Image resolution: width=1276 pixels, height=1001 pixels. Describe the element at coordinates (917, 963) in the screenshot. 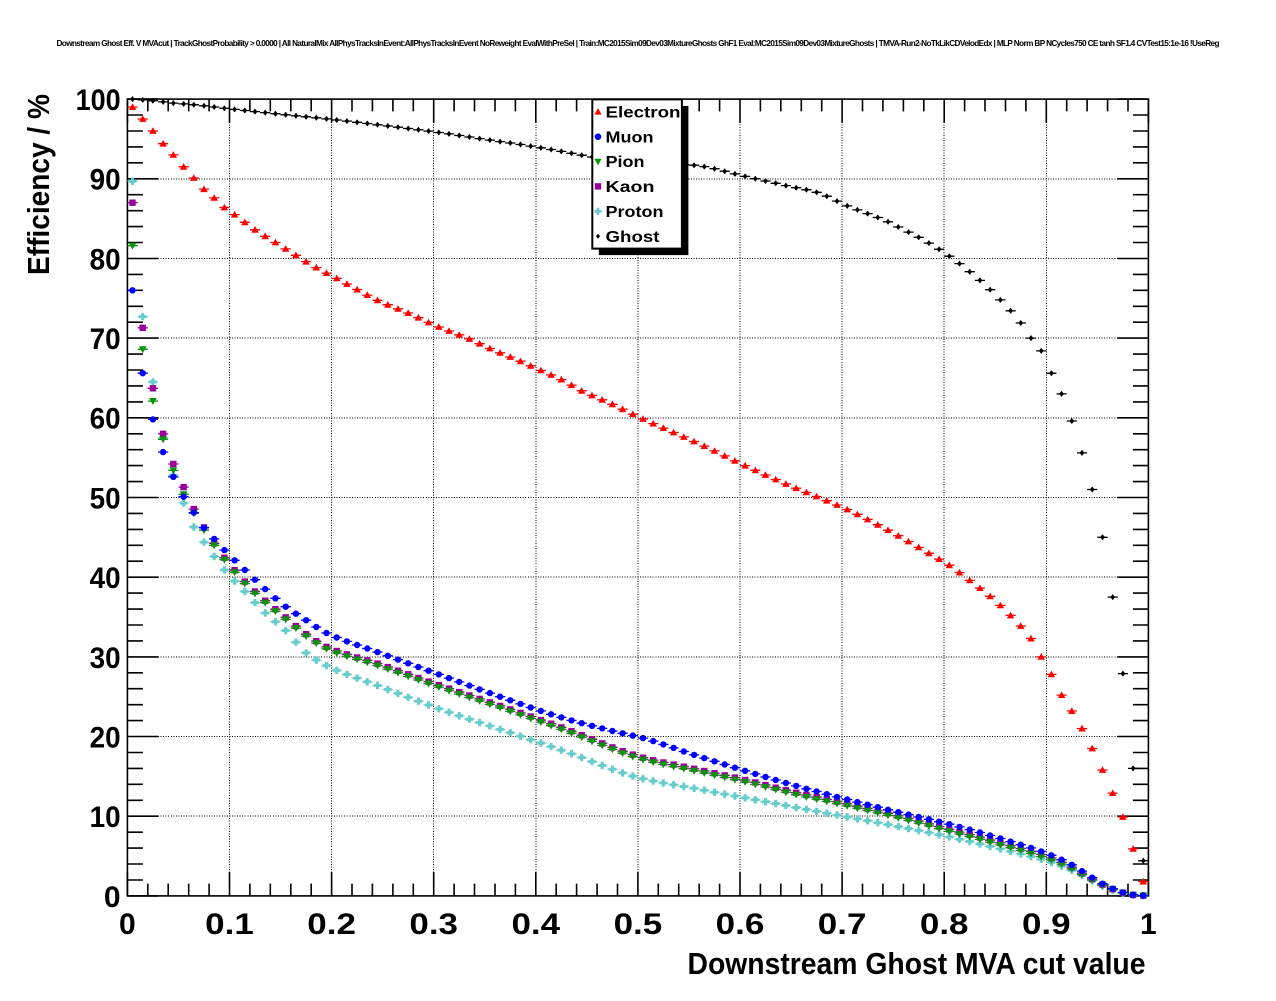

I see `svg-text: Downstream Ghost MVA cut value` at that location.